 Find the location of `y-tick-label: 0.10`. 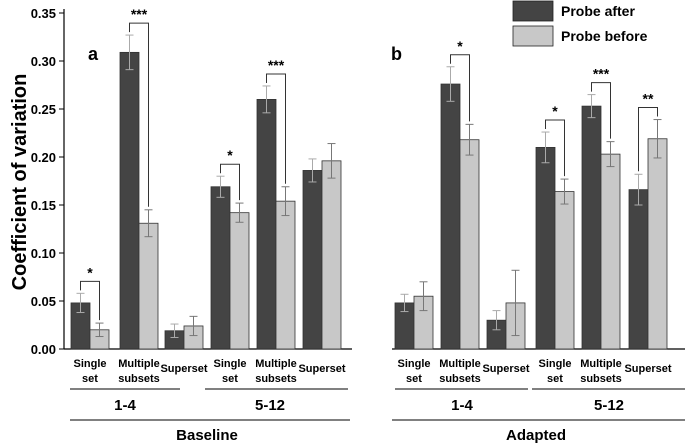

y-tick-label: 0.10 is located at coordinates (43, 253).